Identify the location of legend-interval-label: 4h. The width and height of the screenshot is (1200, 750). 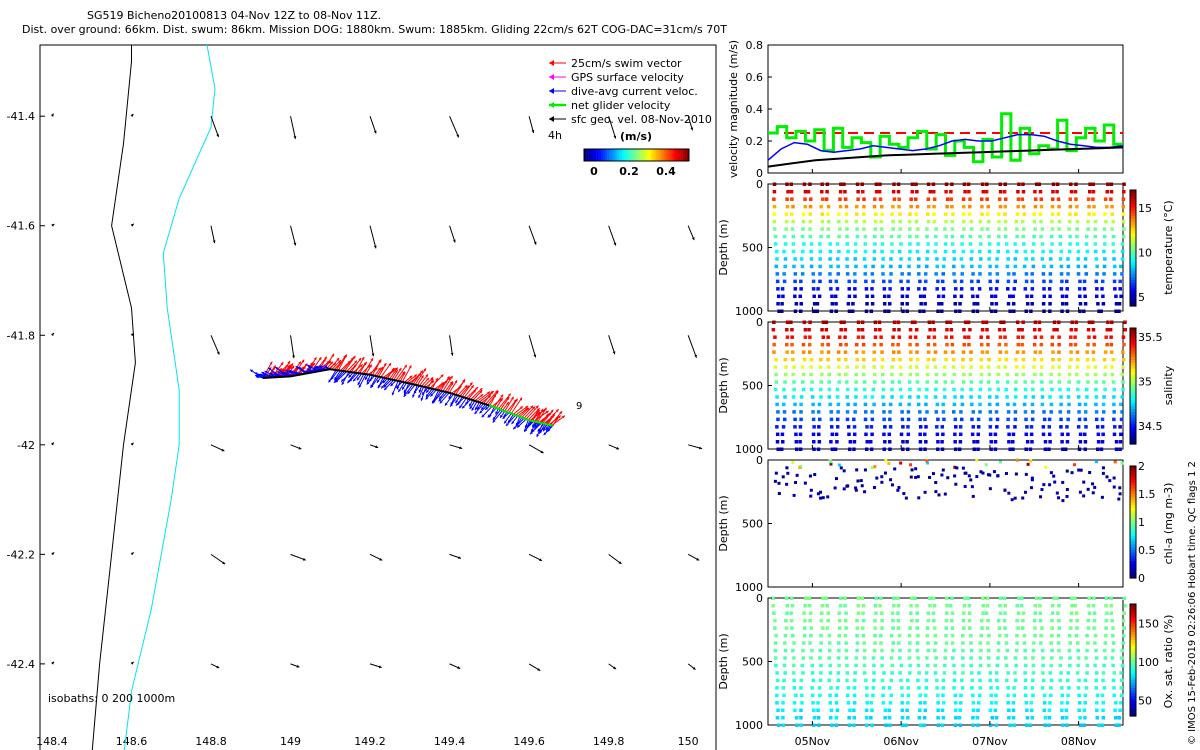
(555, 135).